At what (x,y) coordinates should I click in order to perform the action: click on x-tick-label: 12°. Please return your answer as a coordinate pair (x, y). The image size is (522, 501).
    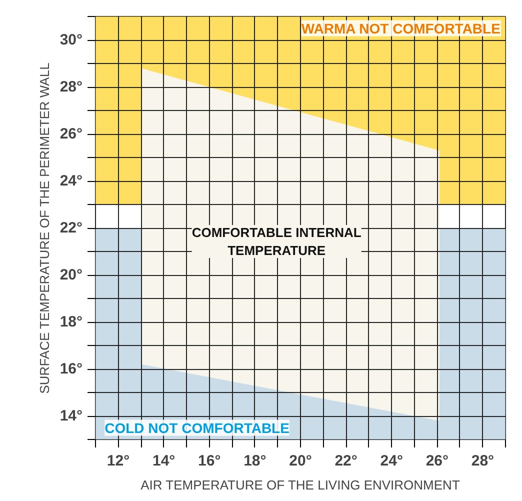
    Looking at the image, I should click on (118, 461).